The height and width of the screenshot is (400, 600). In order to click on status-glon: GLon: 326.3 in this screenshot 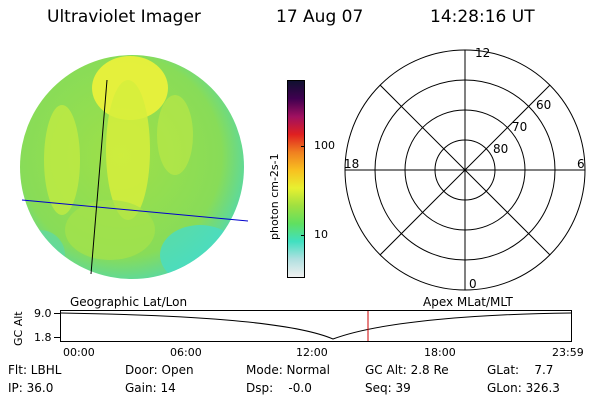, I will do `click(523, 388)`.